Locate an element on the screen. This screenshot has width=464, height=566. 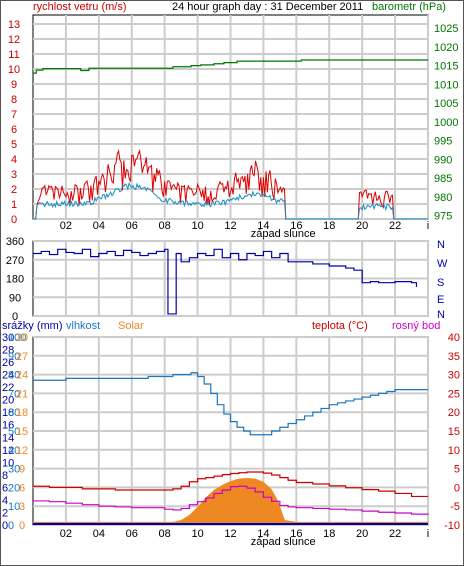
humidity-tick-label: 90 is located at coordinates (14, 357).